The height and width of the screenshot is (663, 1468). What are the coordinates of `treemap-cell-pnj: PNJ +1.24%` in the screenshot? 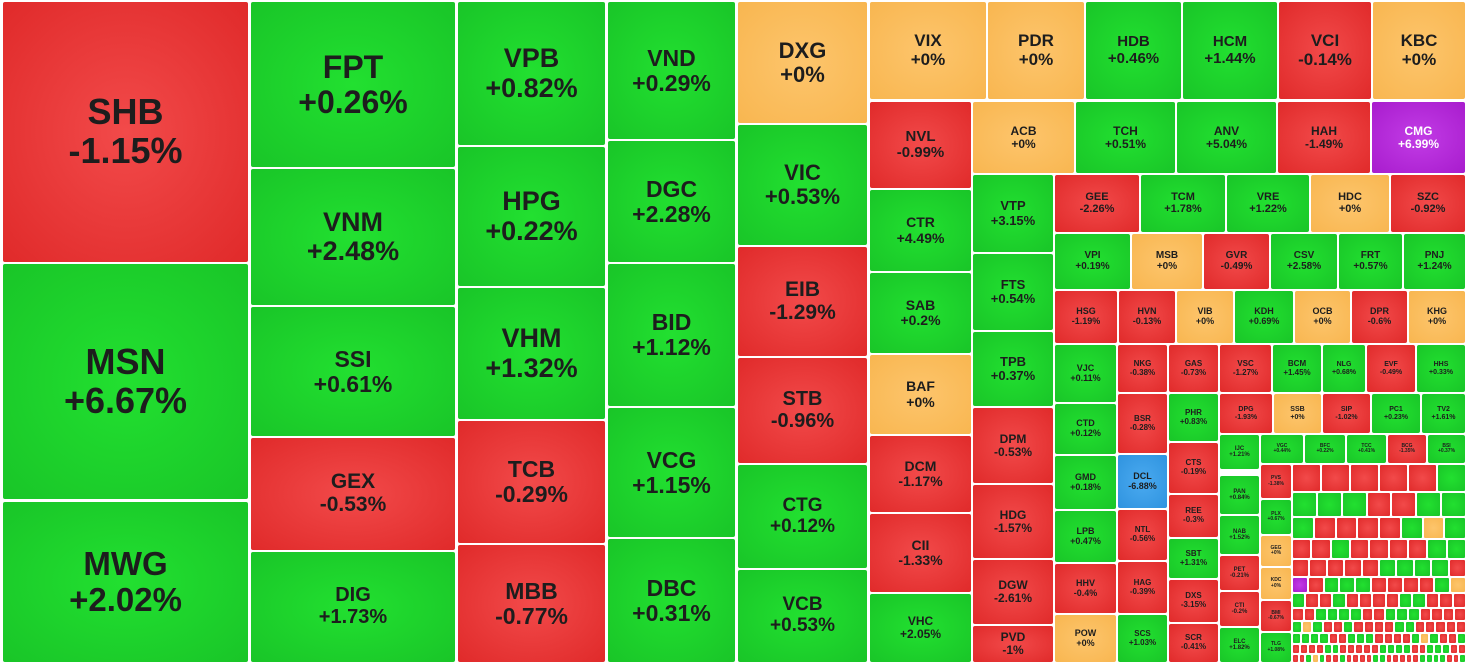 It's located at (1434, 261).